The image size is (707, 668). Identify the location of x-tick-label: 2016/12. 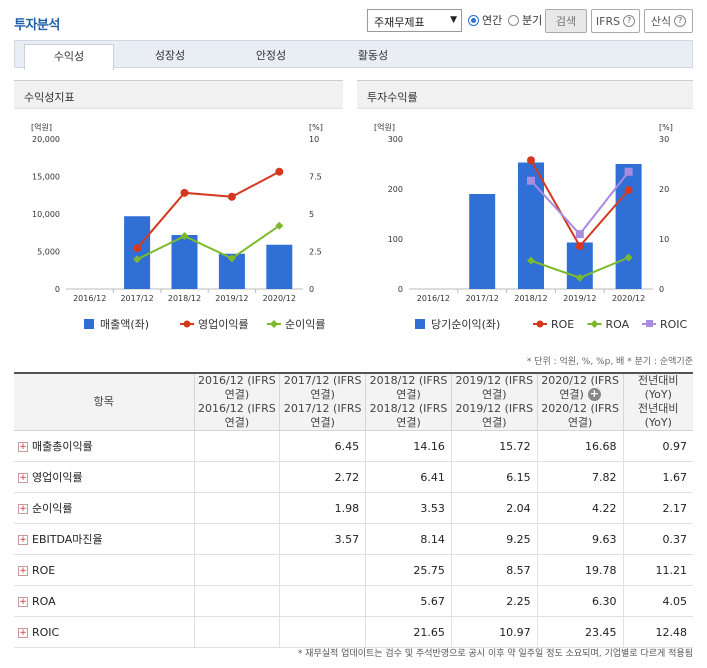
(89, 298).